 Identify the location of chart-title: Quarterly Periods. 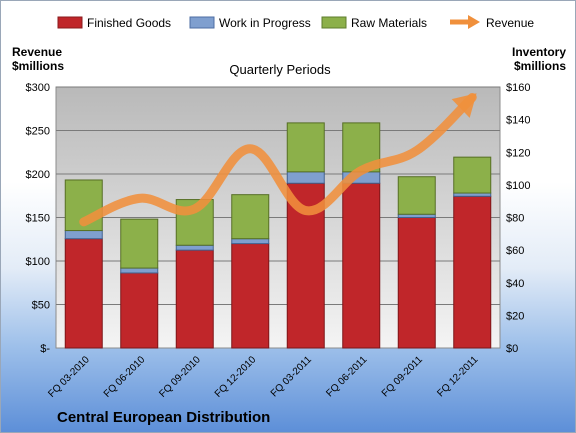
(280, 69).